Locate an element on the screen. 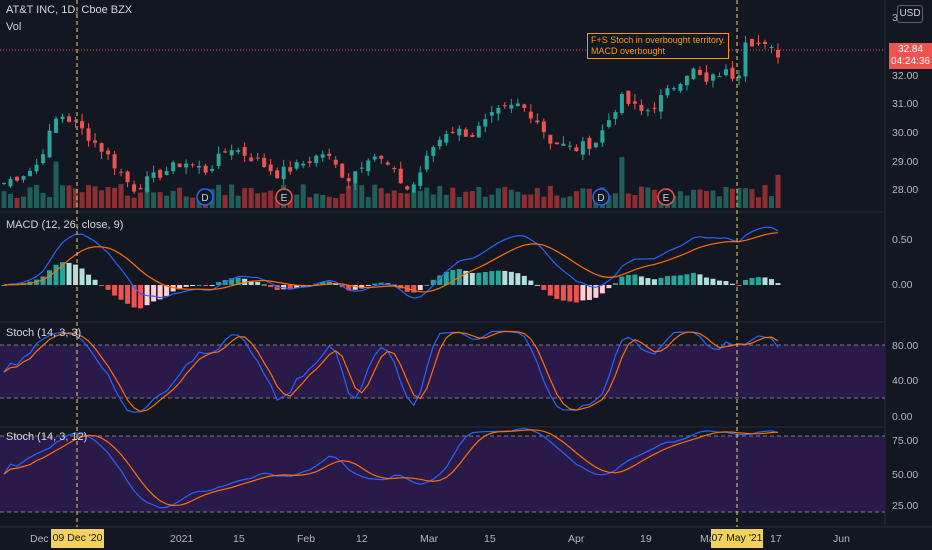 This screenshot has width=932, height=550. symbol-legend: AT&T INC, 1D, Cboe BZX is located at coordinates (69, 10).